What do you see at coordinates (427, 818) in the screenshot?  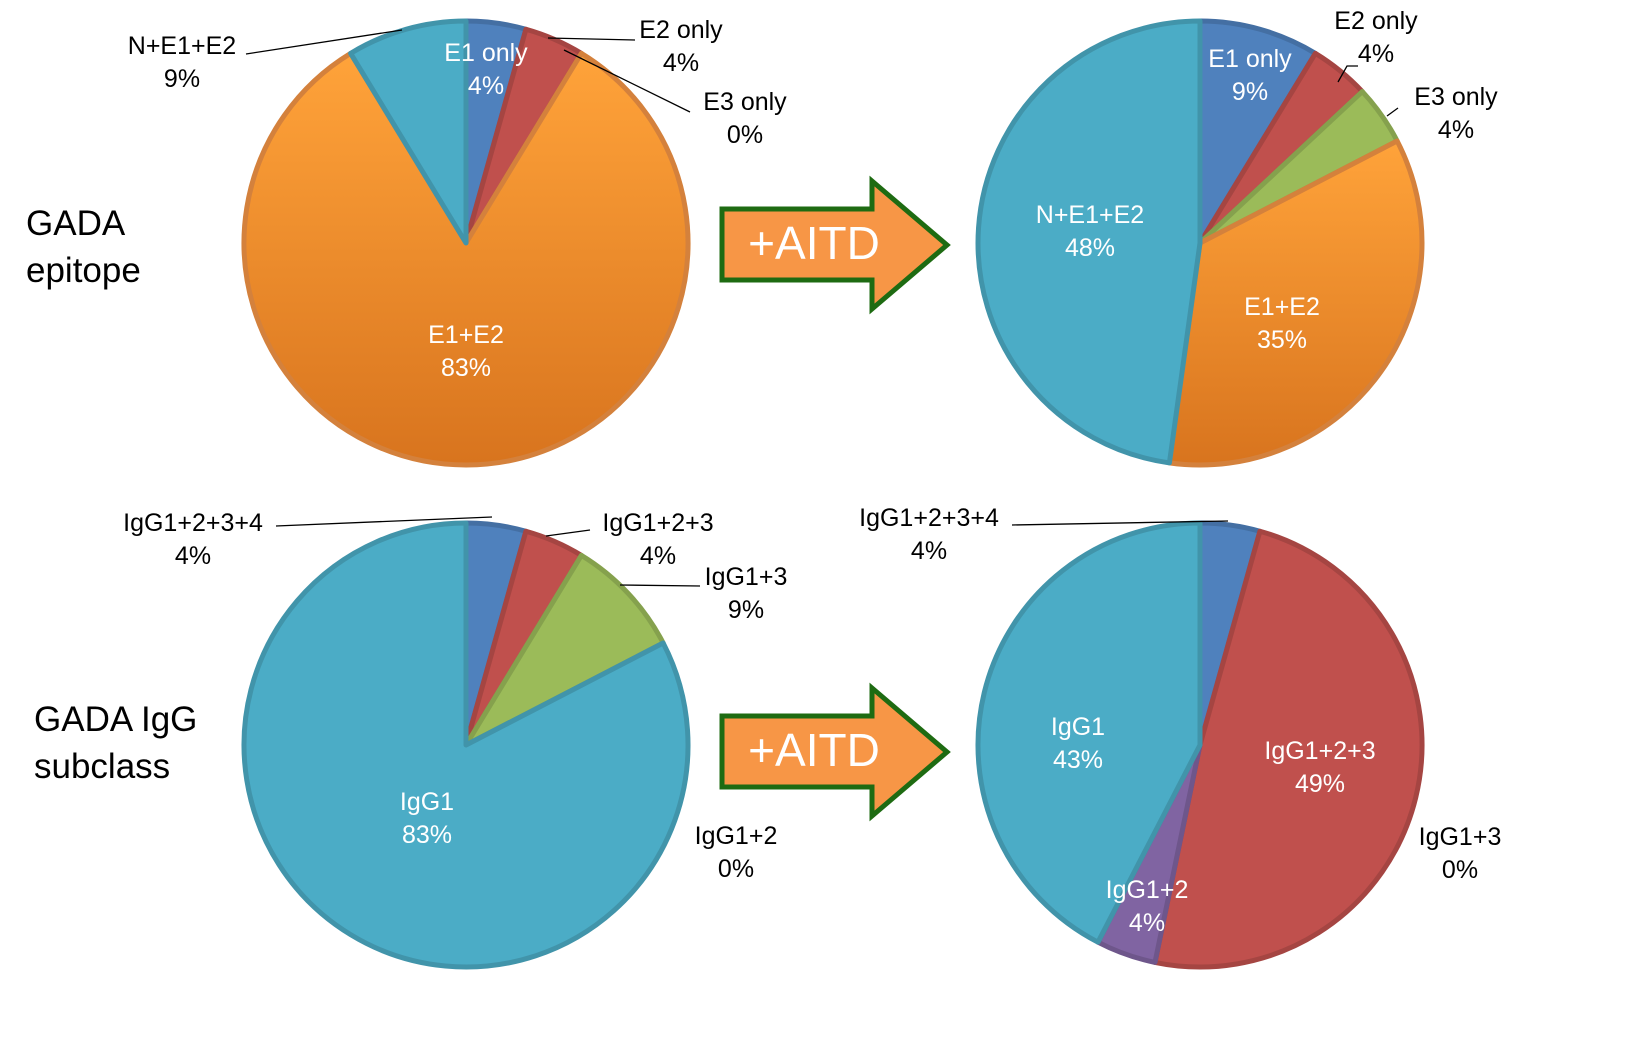 I see `slice-label: IgG1 83%` at bounding box center [427, 818].